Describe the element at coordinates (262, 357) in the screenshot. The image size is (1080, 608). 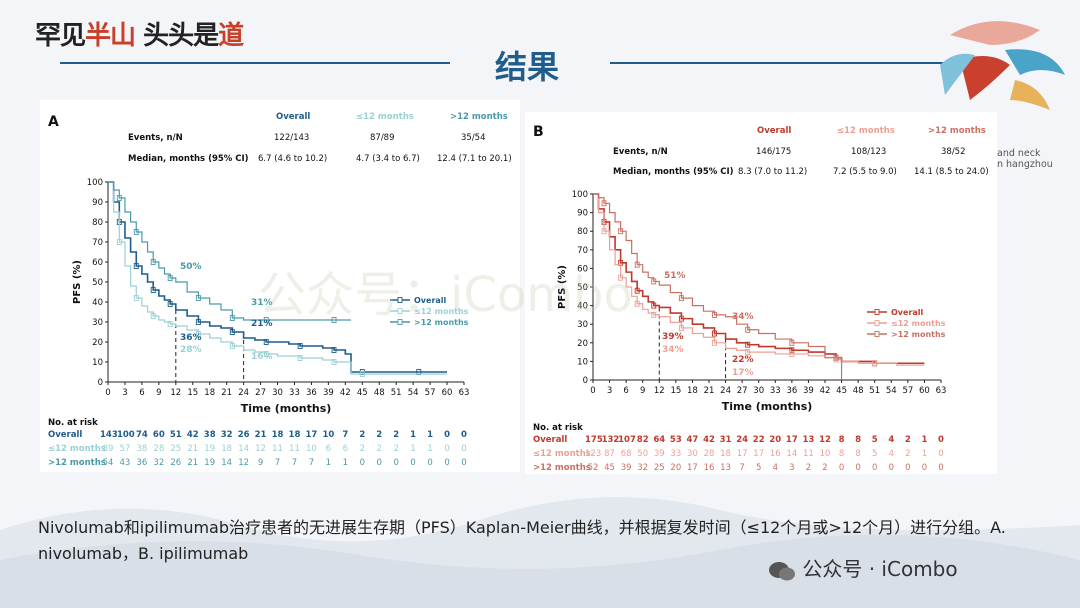
I see `panel-a-milestone-le12-24m: 16%` at that location.